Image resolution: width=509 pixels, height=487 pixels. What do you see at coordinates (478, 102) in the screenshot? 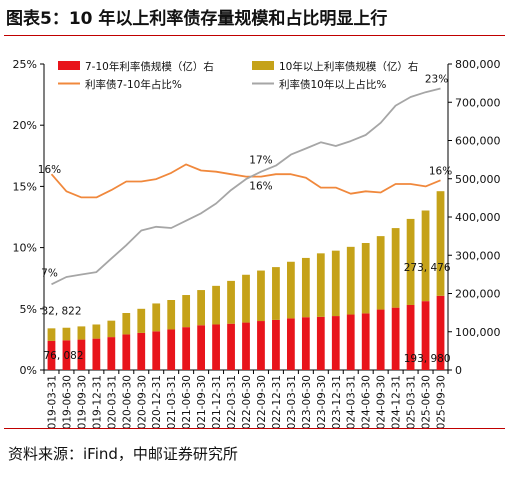
I see `y-right-tick-label: 700,000` at bounding box center [478, 102].